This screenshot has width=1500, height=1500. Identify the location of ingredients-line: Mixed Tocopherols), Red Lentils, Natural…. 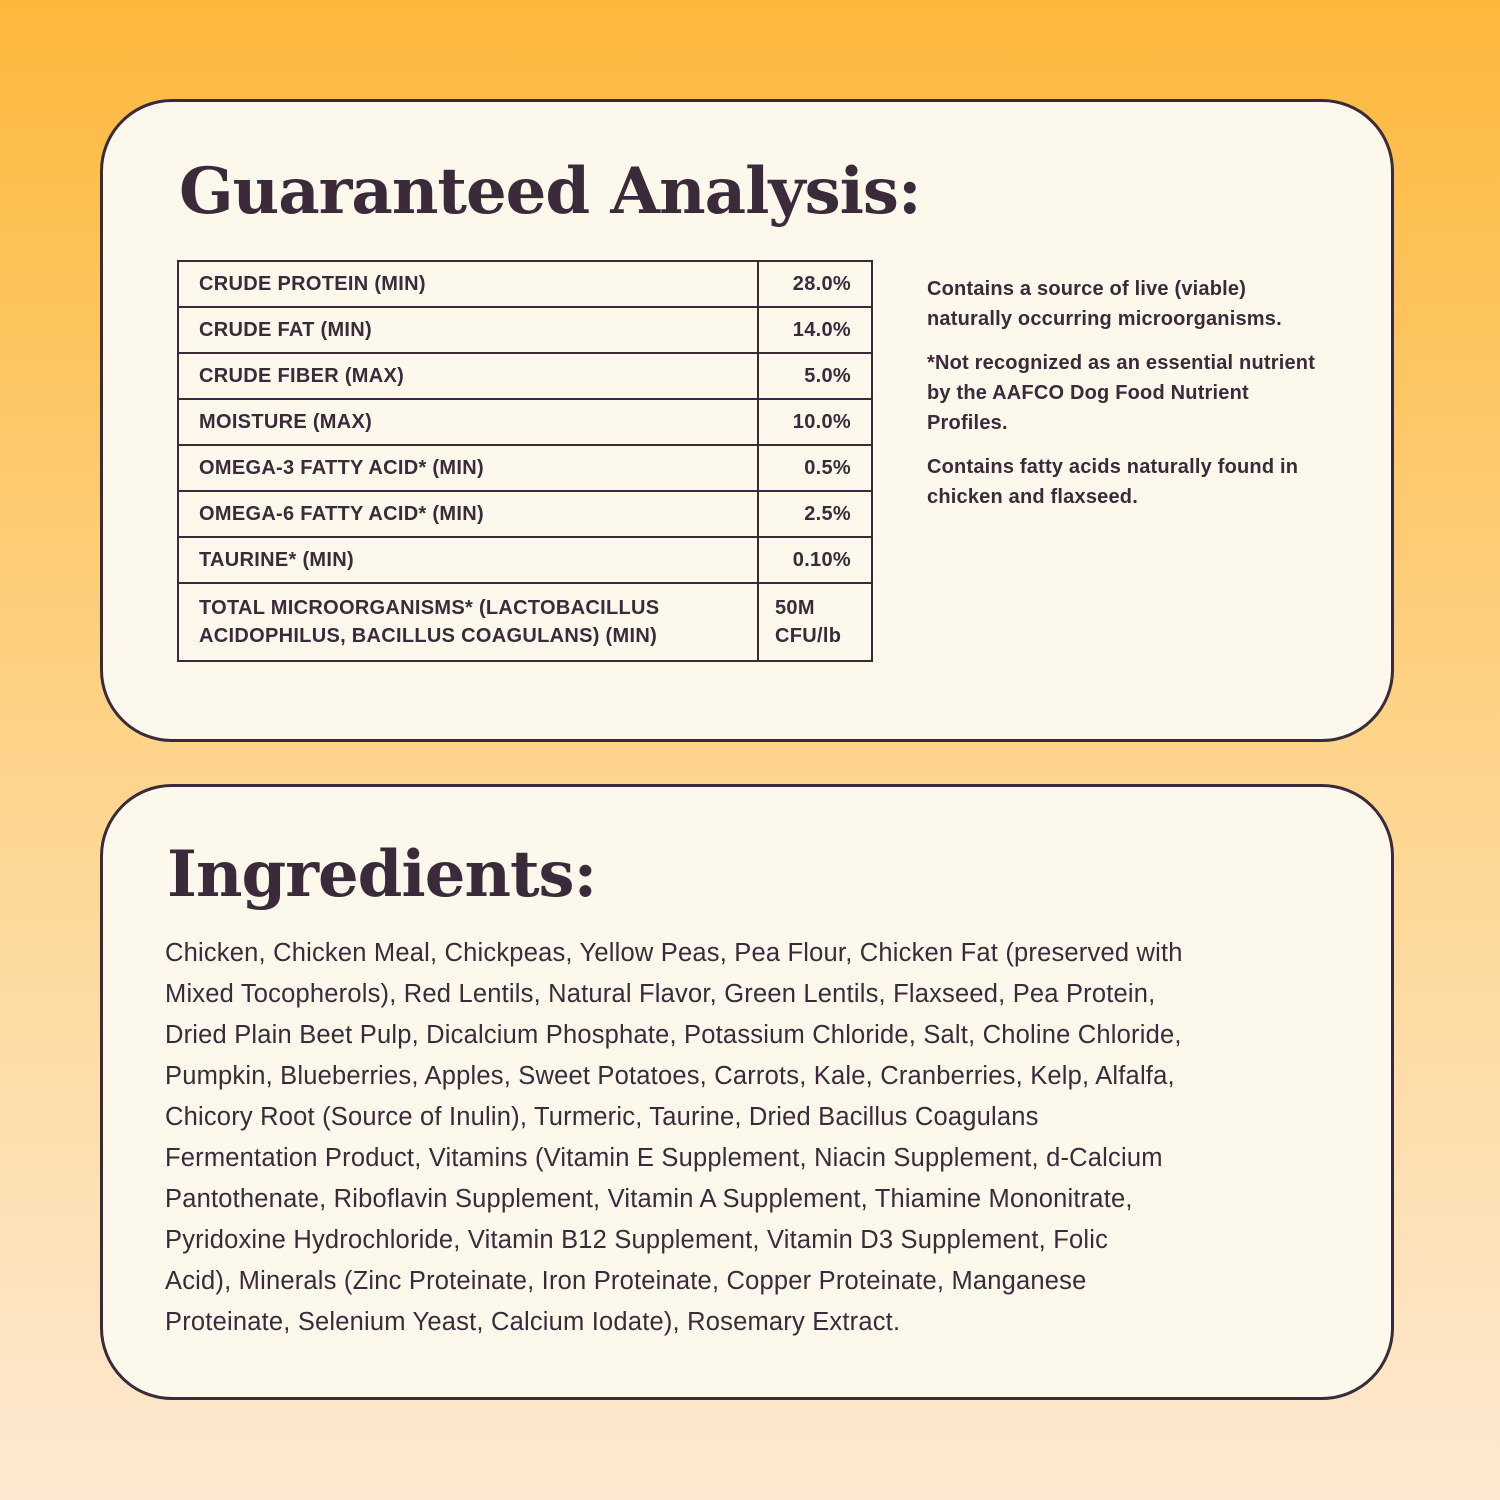
(660, 994).